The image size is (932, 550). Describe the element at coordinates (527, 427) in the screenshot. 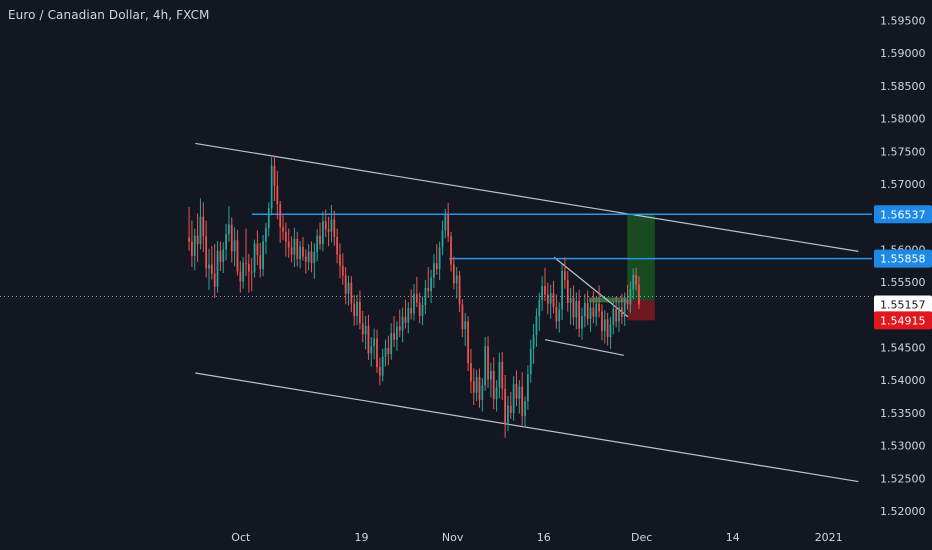

I see `trendline-channel-bottom` at that location.